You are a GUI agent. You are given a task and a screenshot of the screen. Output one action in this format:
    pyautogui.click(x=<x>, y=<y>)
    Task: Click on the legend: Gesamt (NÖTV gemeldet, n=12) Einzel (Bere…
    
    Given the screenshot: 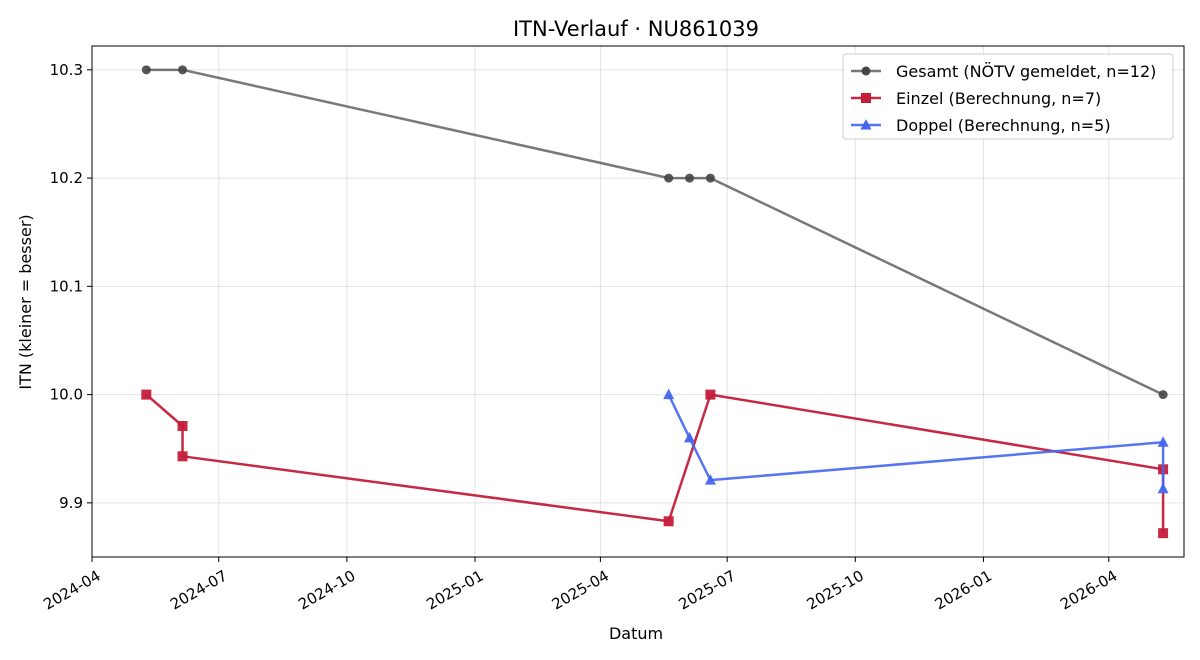 What is the action you would take?
    pyautogui.click(x=1008, y=96)
    